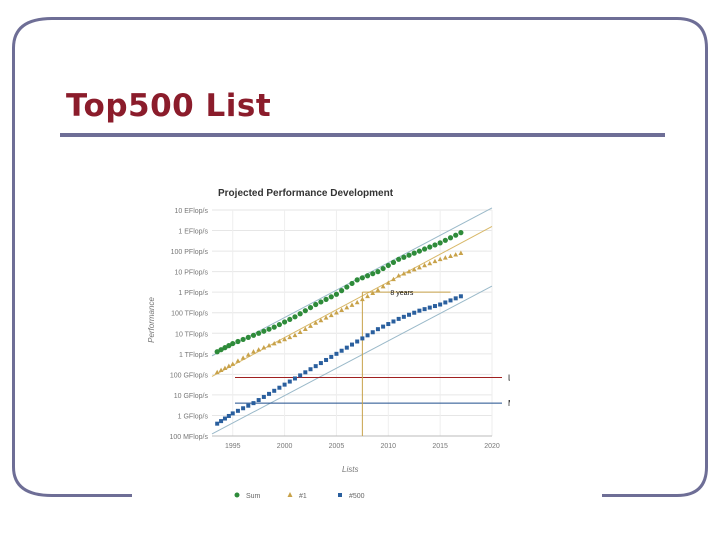 The height and width of the screenshot is (540, 720). I want to click on x-tick-label: 2015, so click(440, 446).